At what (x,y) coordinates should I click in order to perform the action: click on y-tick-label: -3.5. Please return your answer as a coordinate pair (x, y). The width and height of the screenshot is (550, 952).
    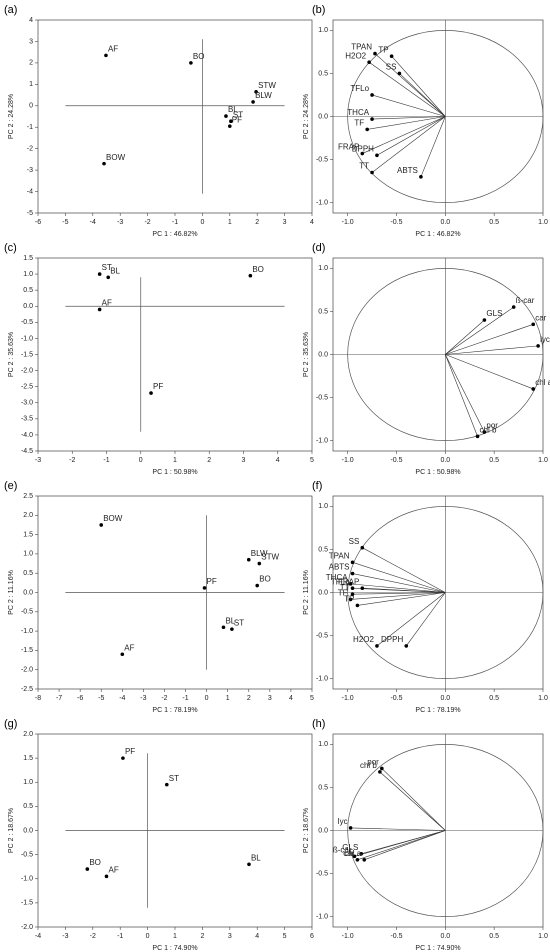
    Looking at the image, I should click on (27, 419).